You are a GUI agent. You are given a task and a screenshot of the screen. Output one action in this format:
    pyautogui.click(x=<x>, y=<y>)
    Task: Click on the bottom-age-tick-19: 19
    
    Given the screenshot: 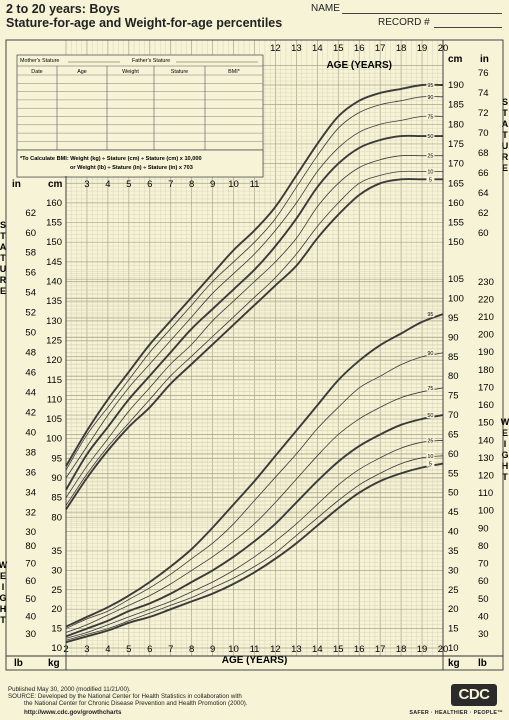 What is the action you would take?
    pyautogui.click(x=422, y=649)
    